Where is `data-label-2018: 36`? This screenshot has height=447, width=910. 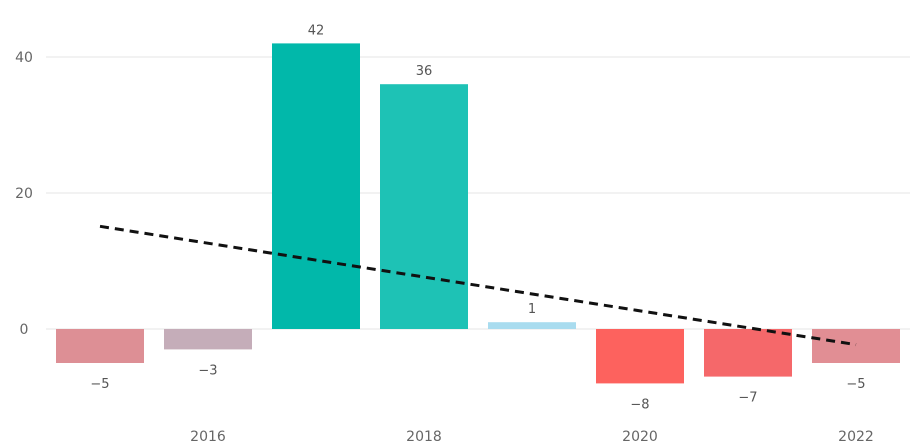 data-label-2018: 36 is located at coordinates (424, 71).